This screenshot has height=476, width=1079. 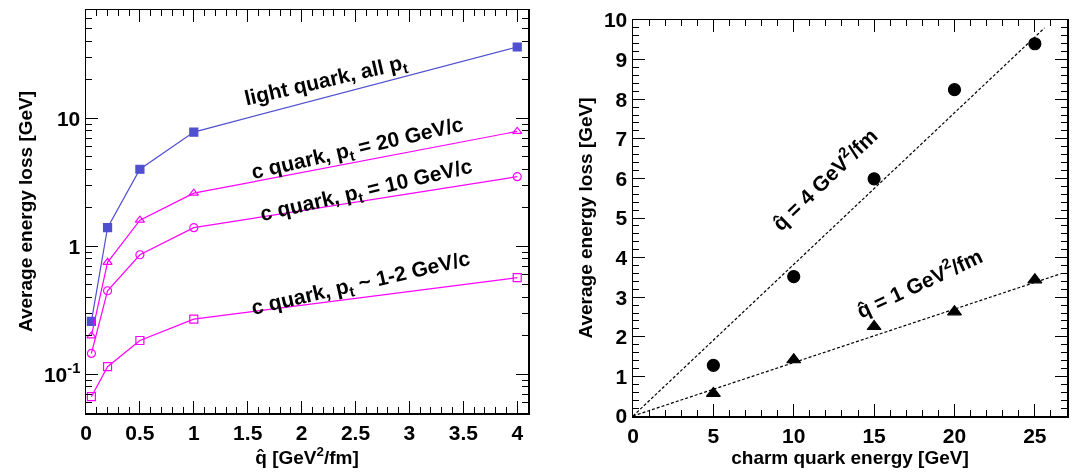 I want to click on y-tick-label: 6, so click(x=621, y=178).